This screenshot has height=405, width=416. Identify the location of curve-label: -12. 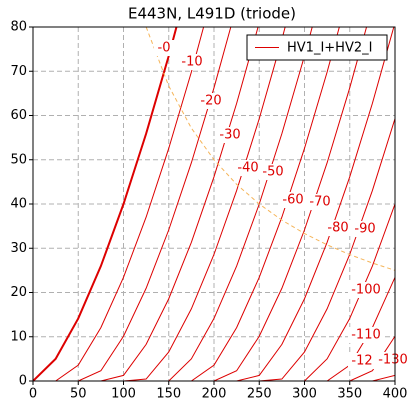
(361, 361).